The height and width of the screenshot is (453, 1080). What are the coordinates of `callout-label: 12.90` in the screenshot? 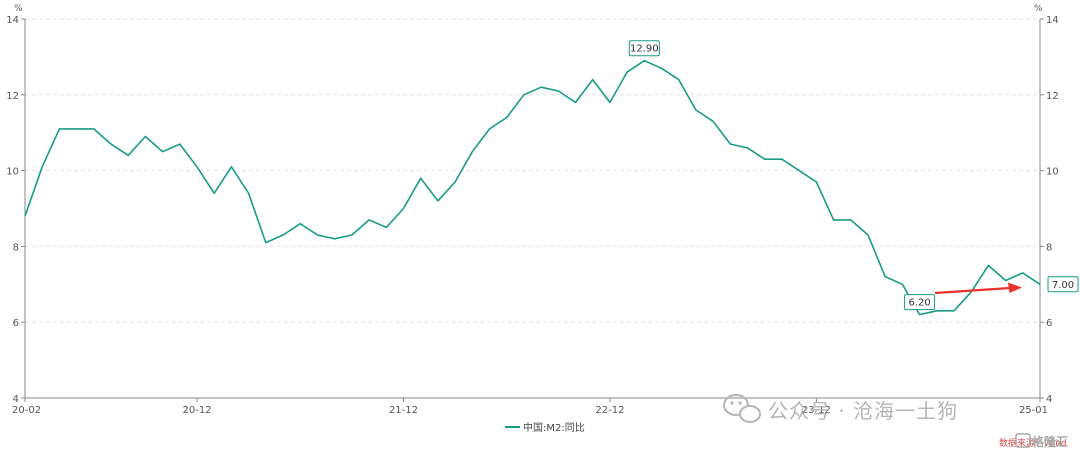 It's located at (644, 49).